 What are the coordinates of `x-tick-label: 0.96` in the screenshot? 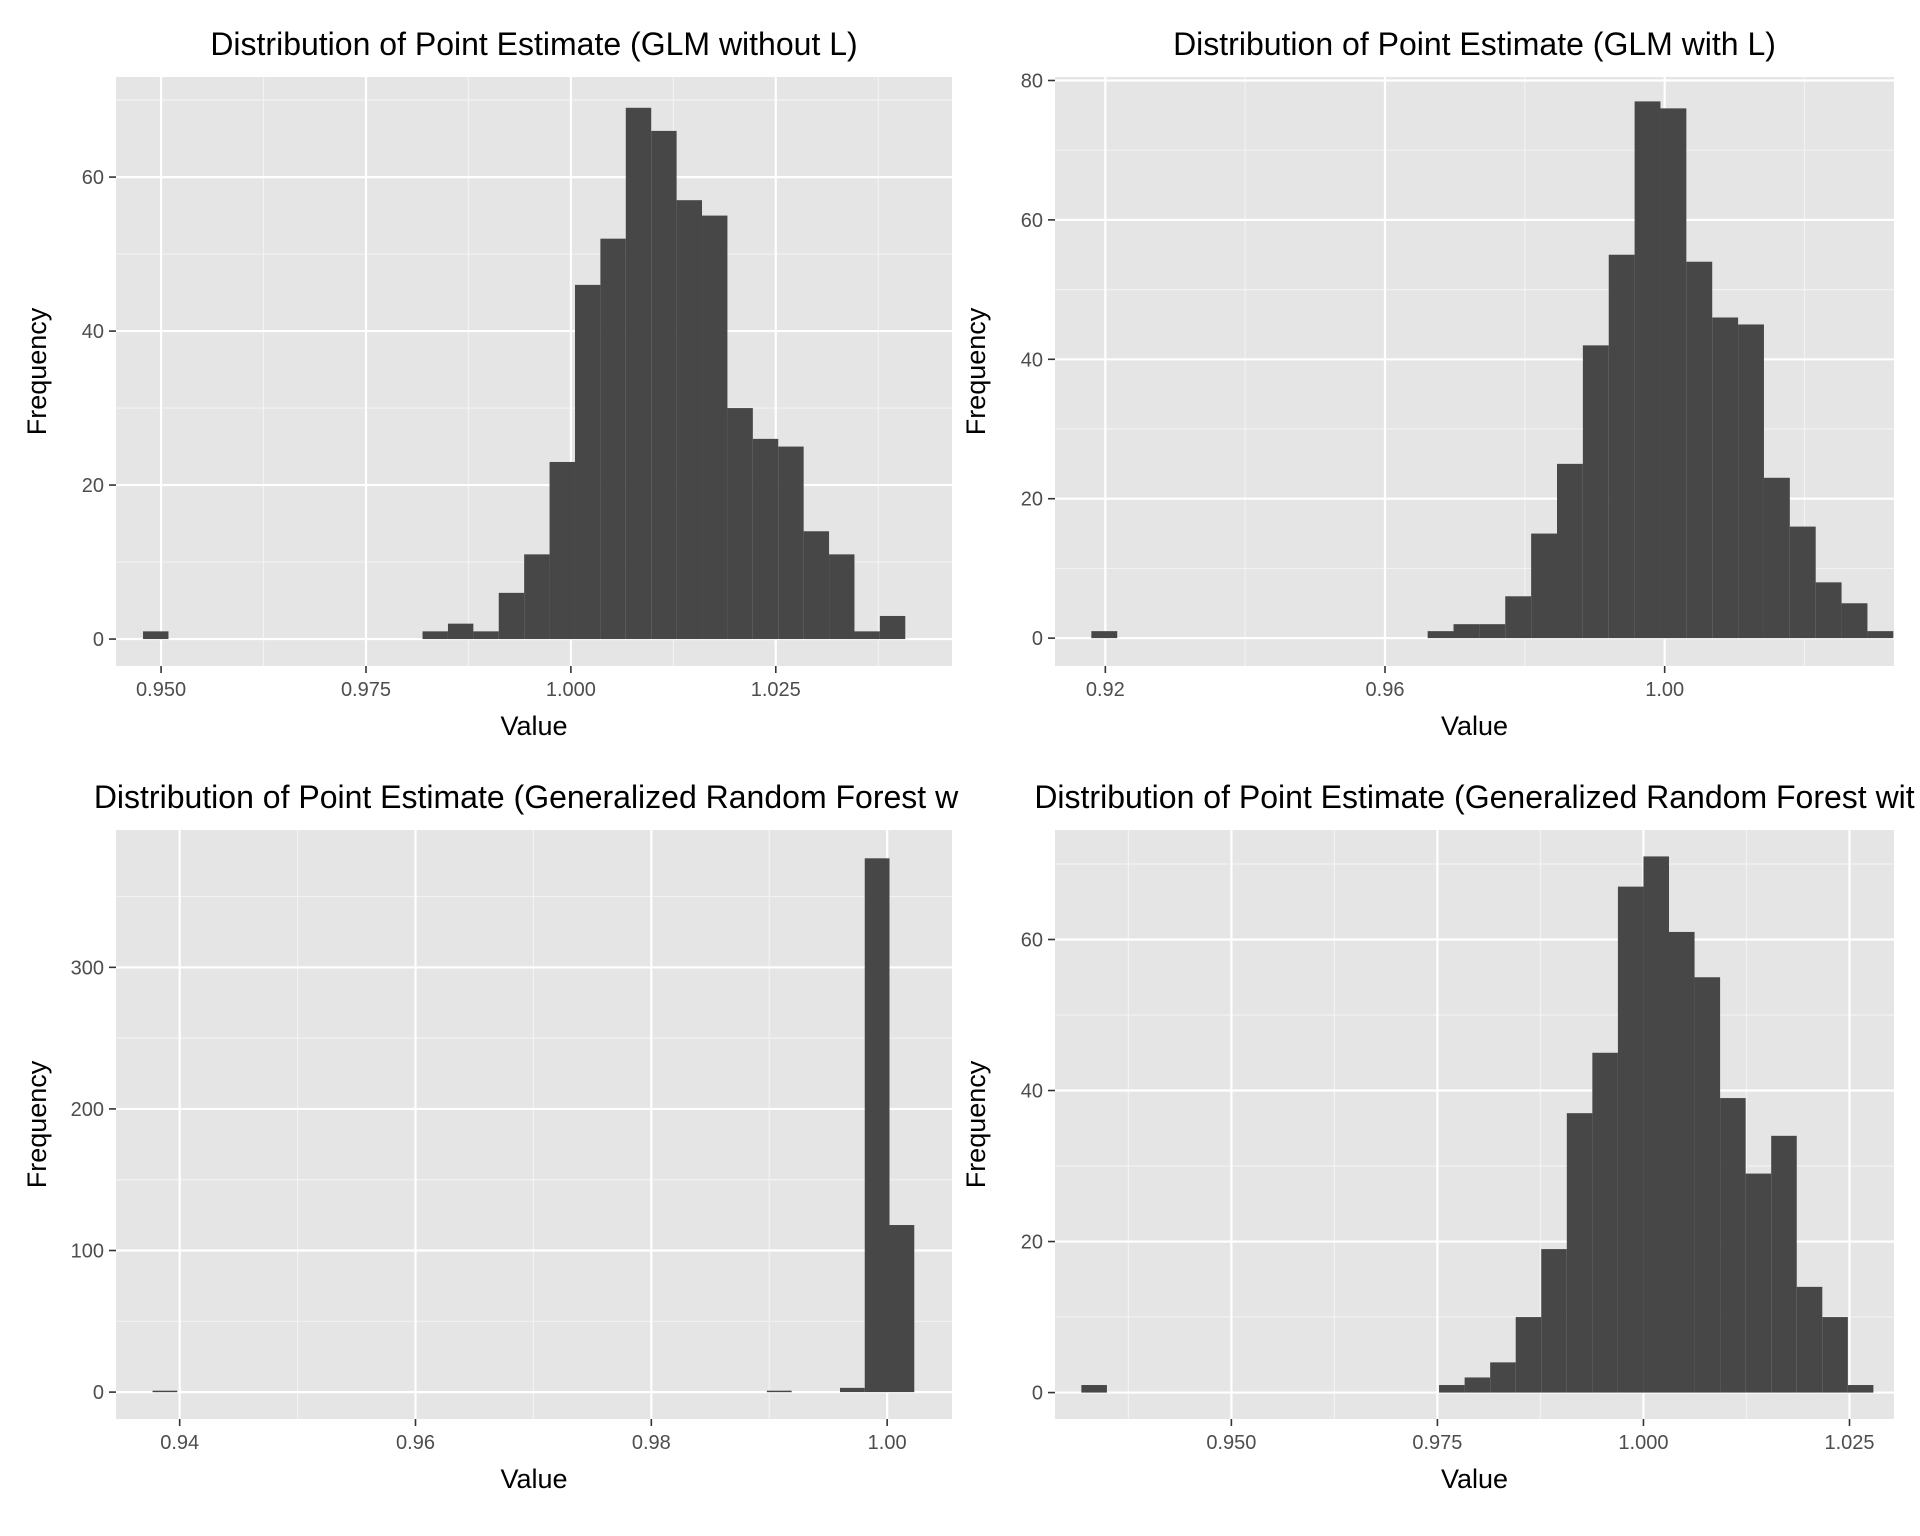 It's located at (1385, 690).